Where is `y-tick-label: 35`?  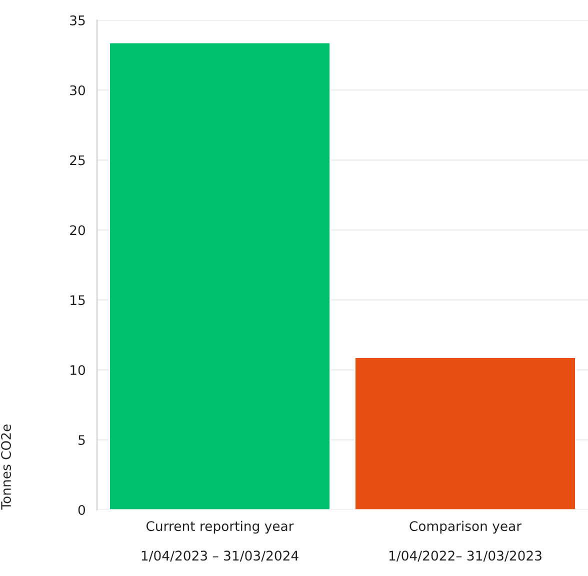 y-tick-label: 35 is located at coordinates (77, 20).